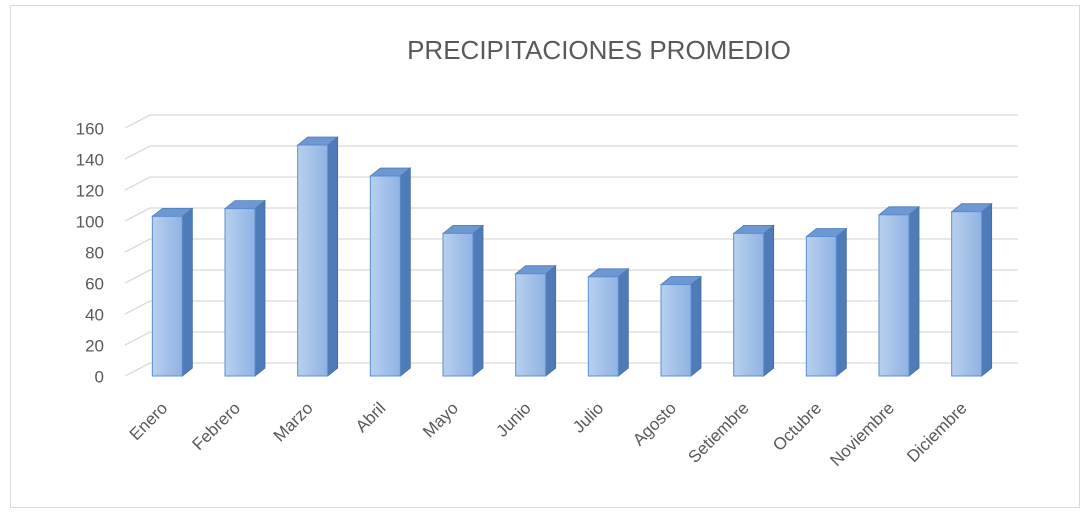 Image resolution: width=1088 pixels, height=513 pixels. What do you see at coordinates (94, 252) in the screenshot?
I see `y-tick-label: 80` at bounding box center [94, 252].